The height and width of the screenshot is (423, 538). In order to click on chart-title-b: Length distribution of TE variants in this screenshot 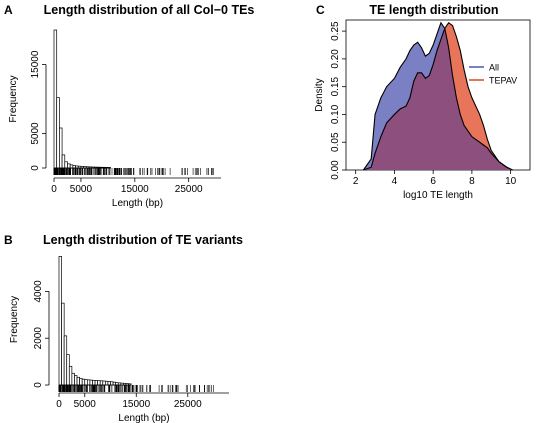, I will do `click(143, 240)`.